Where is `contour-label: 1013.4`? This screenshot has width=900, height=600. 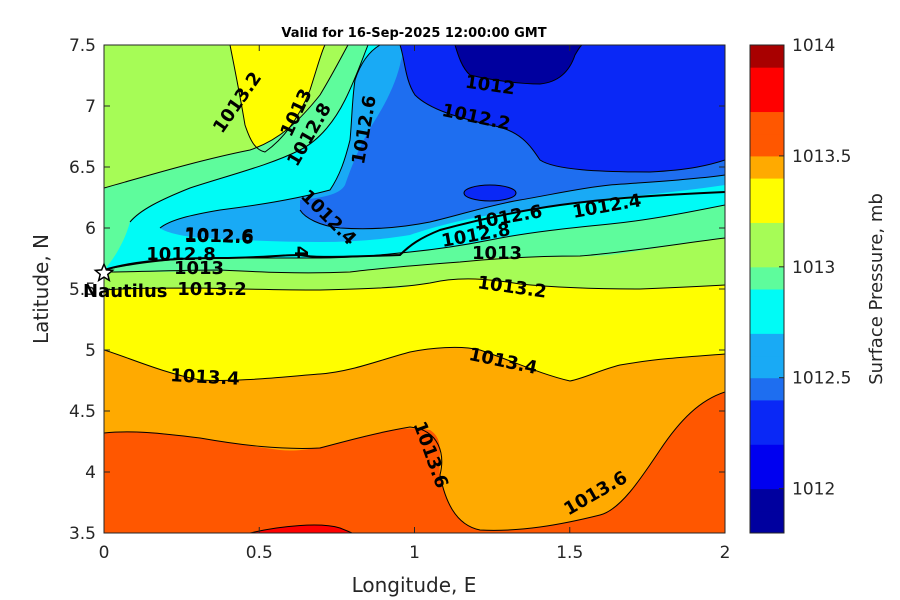 contour-label: 1013.4 is located at coordinates (205, 377).